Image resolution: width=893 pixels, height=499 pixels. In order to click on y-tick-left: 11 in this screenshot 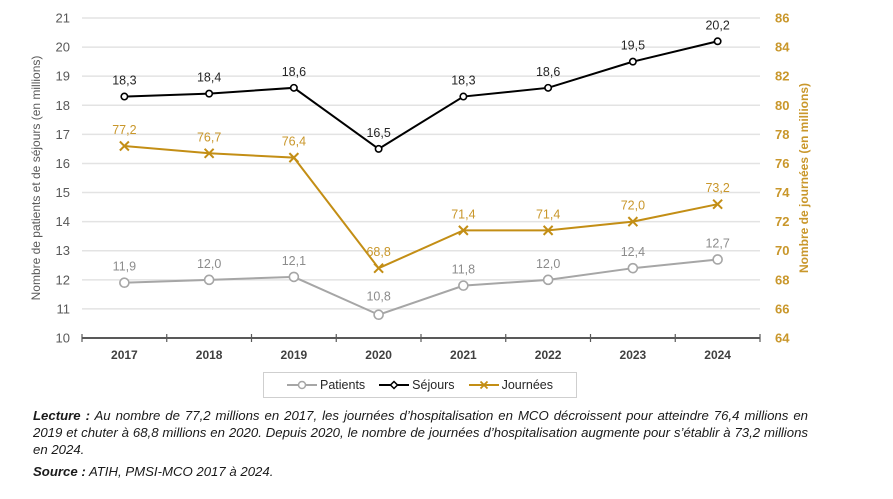, I will do `click(64, 308)`.